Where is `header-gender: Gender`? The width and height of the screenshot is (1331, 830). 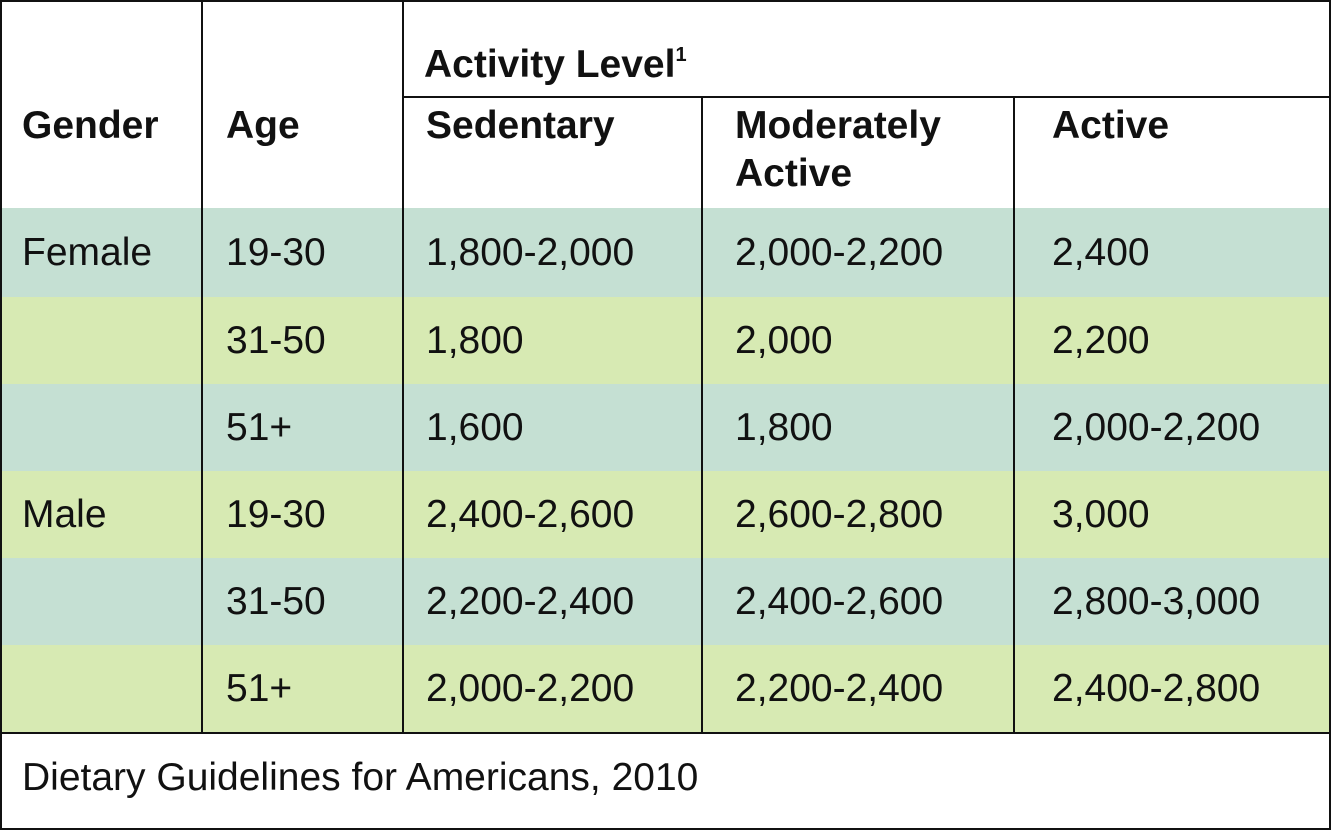
header-gender: Gender is located at coordinates (90, 125).